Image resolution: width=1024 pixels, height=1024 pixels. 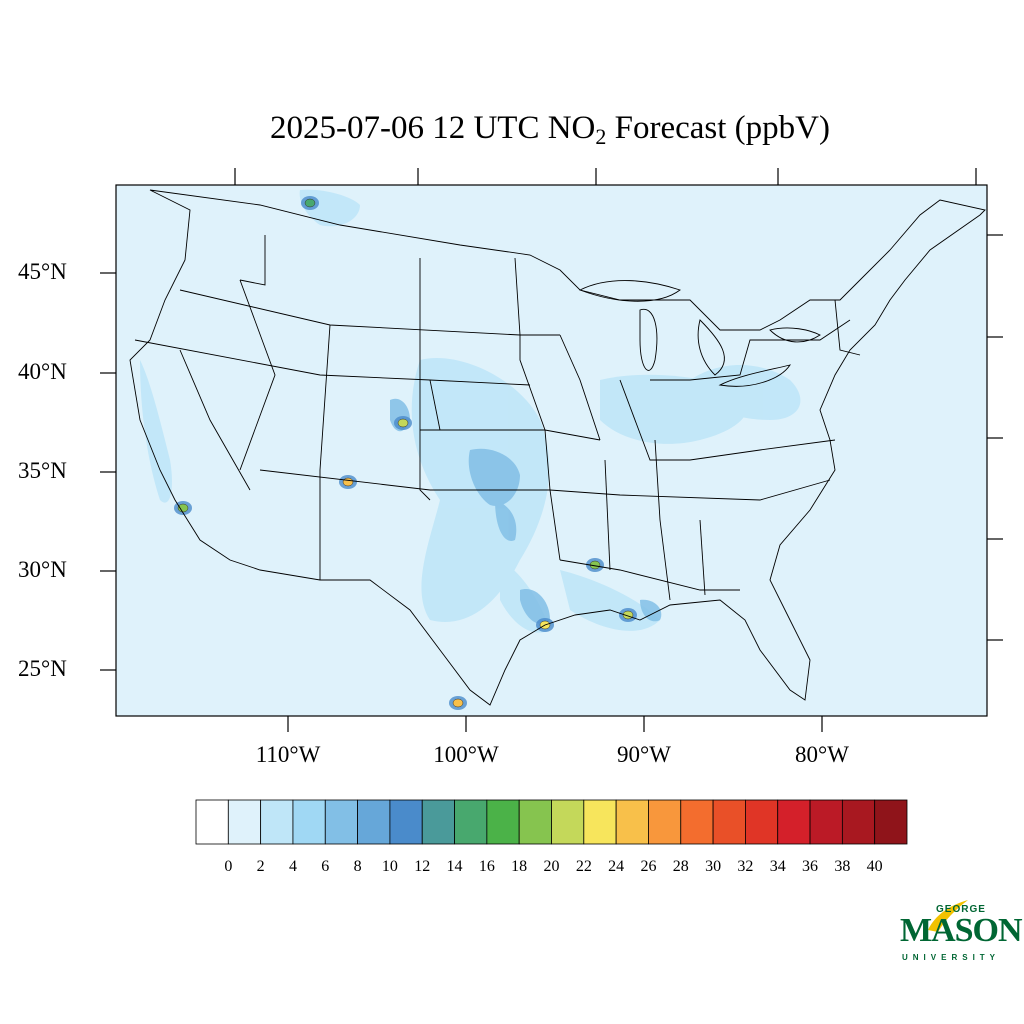 What do you see at coordinates (357, 866) in the screenshot?
I see `colorbar-tick-label: 8` at bounding box center [357, 866].